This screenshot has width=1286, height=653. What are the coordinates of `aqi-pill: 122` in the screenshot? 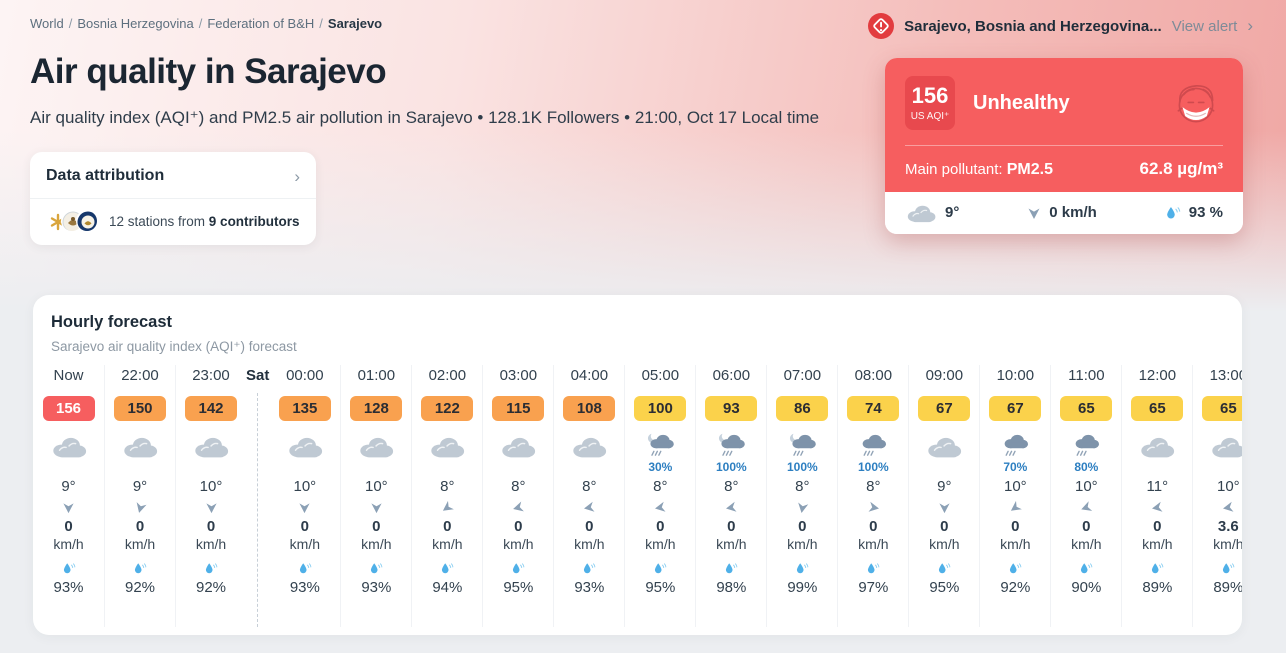 It's located at (447, 408).